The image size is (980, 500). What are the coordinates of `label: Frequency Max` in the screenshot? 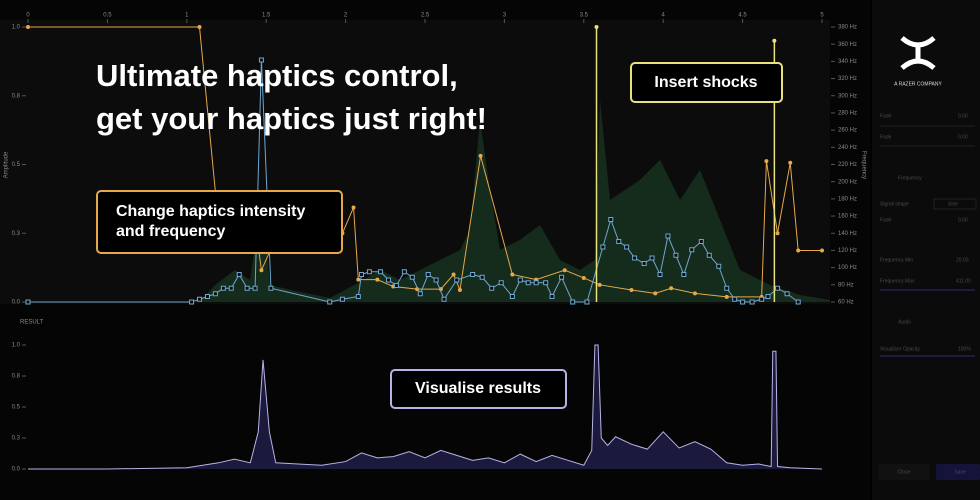 It's located at (897, 281).